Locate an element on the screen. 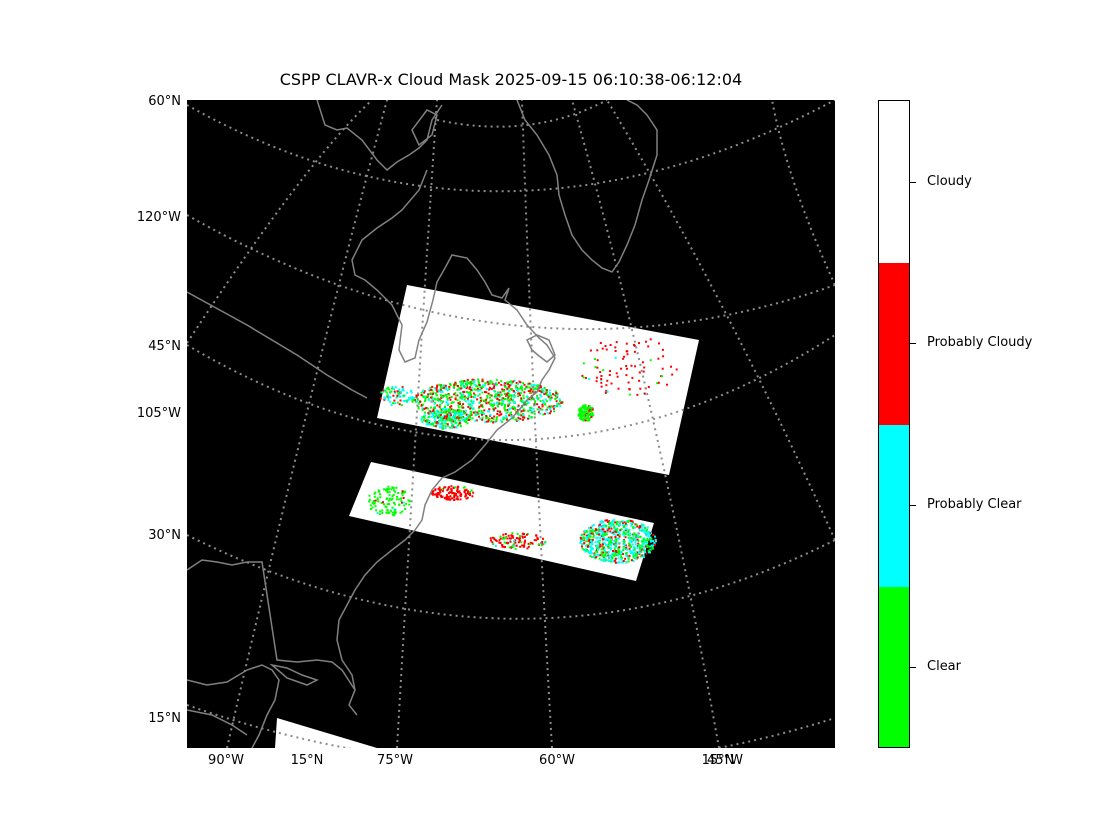 The height and width of the screenshot is (840, 1120). lat-label: 15°N is located at coordinates (164, 718).